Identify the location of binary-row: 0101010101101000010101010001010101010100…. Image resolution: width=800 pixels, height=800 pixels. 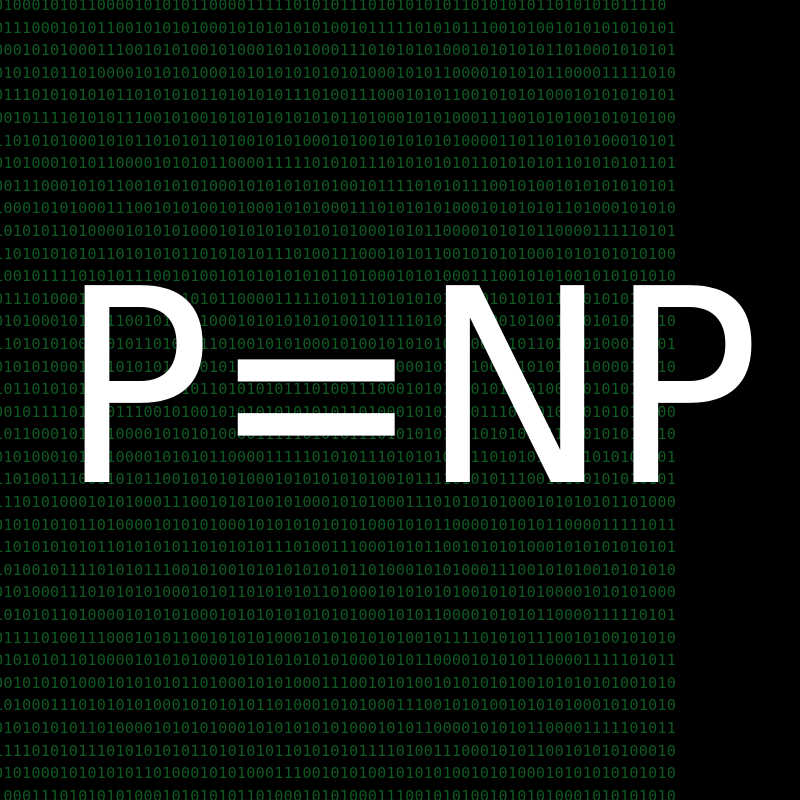
(338, 728).